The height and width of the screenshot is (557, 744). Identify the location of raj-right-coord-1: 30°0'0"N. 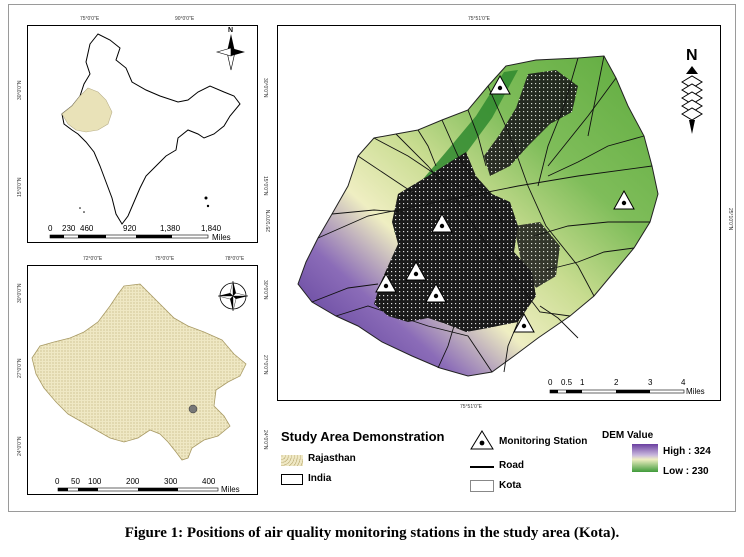
(265, 290).